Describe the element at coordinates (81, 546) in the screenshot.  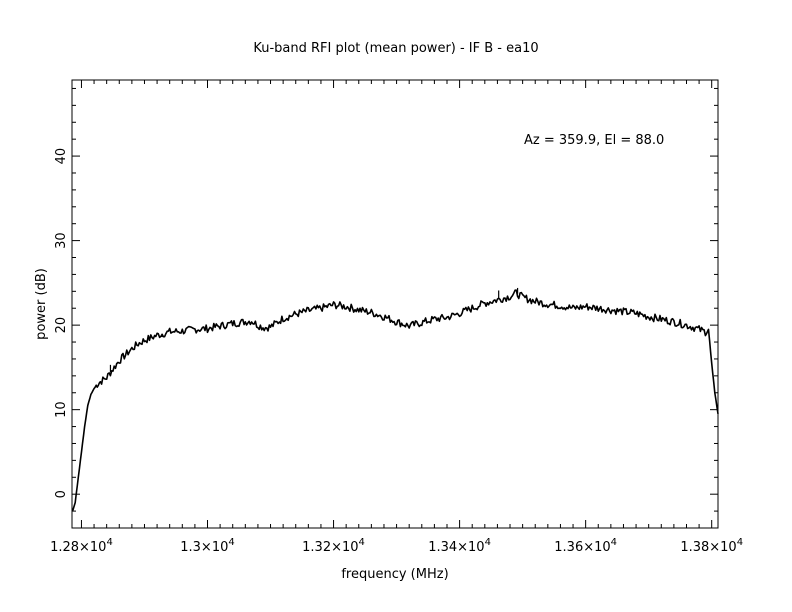
I see `x-tick-label: 1.28×104` at that location.